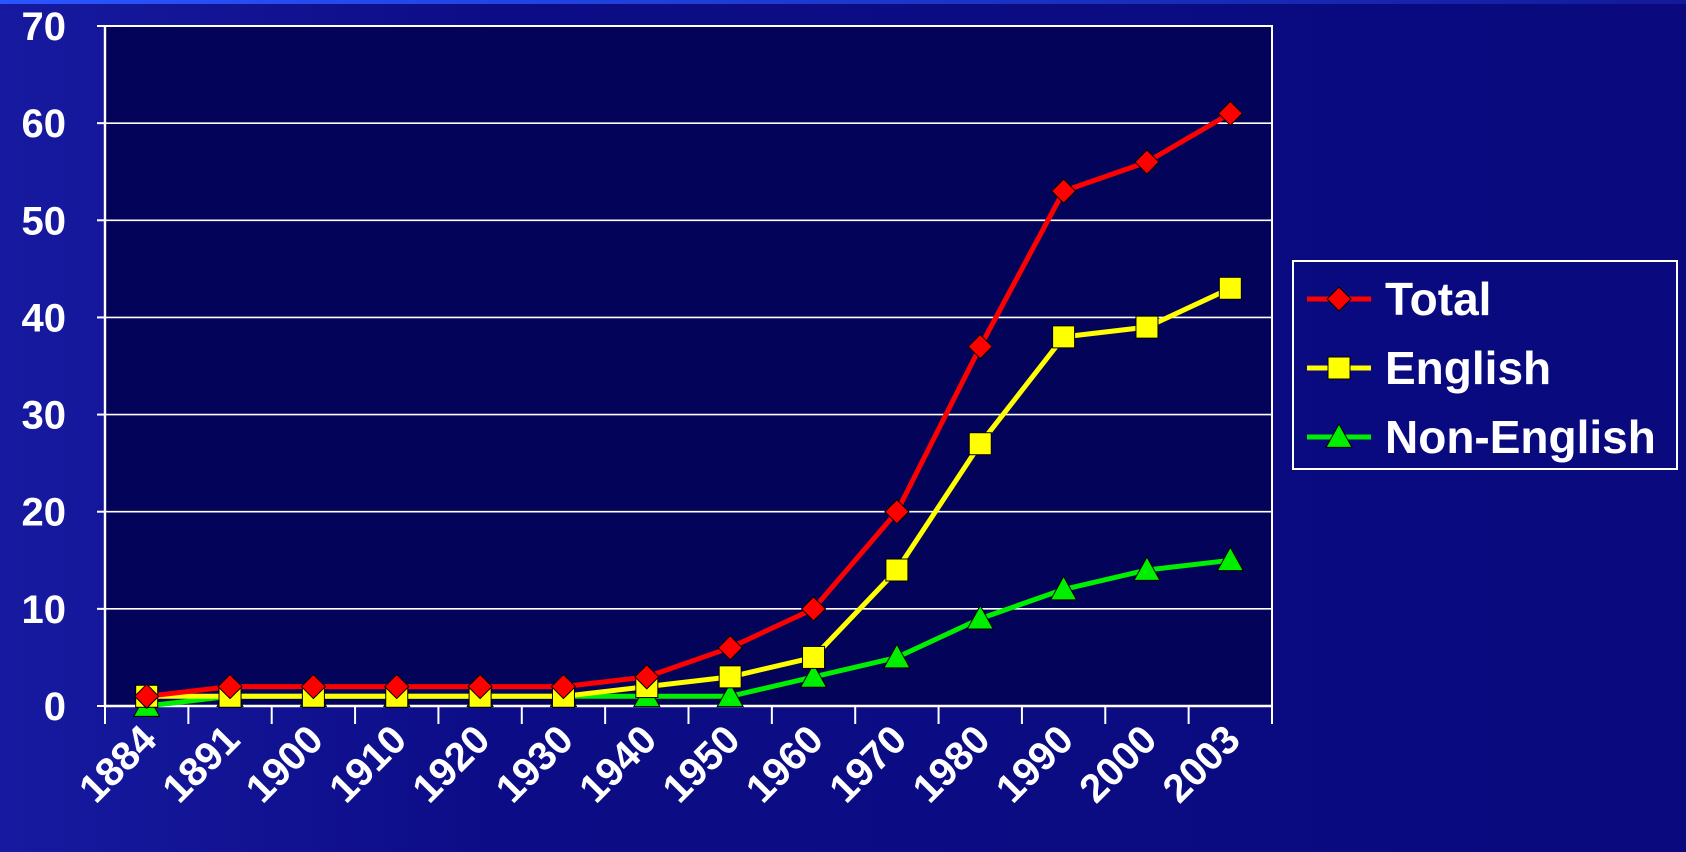 The height and width of the screenshot is (852, 1686). Describe the element at coordinates (44, 221) in the screenshot. I see `y-tick-label: 50` at that location.